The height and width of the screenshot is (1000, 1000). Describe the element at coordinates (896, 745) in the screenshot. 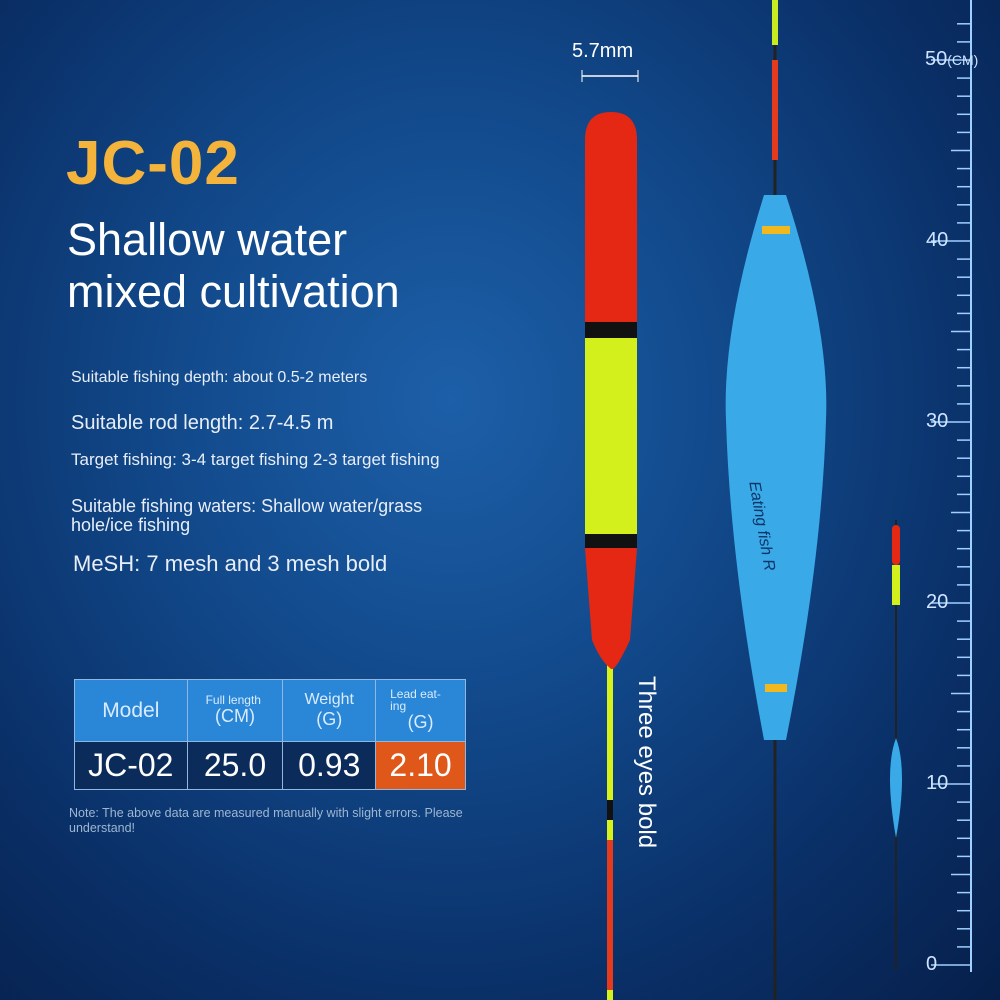

I see `small-float` at that location.